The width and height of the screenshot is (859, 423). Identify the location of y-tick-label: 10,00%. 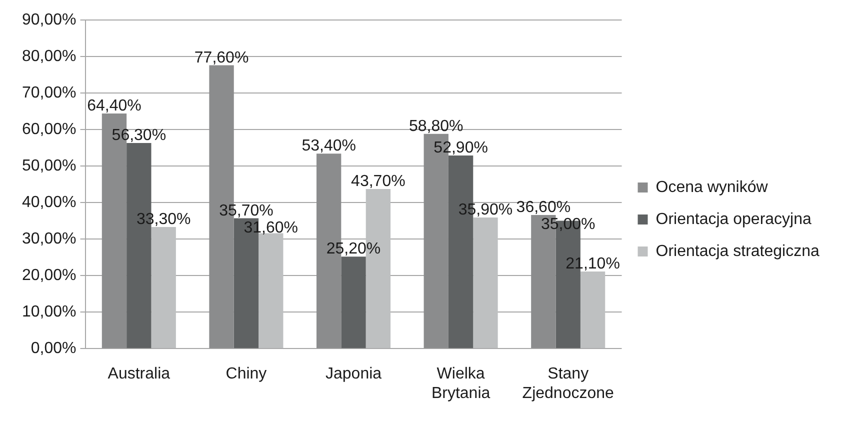
(49, 311).